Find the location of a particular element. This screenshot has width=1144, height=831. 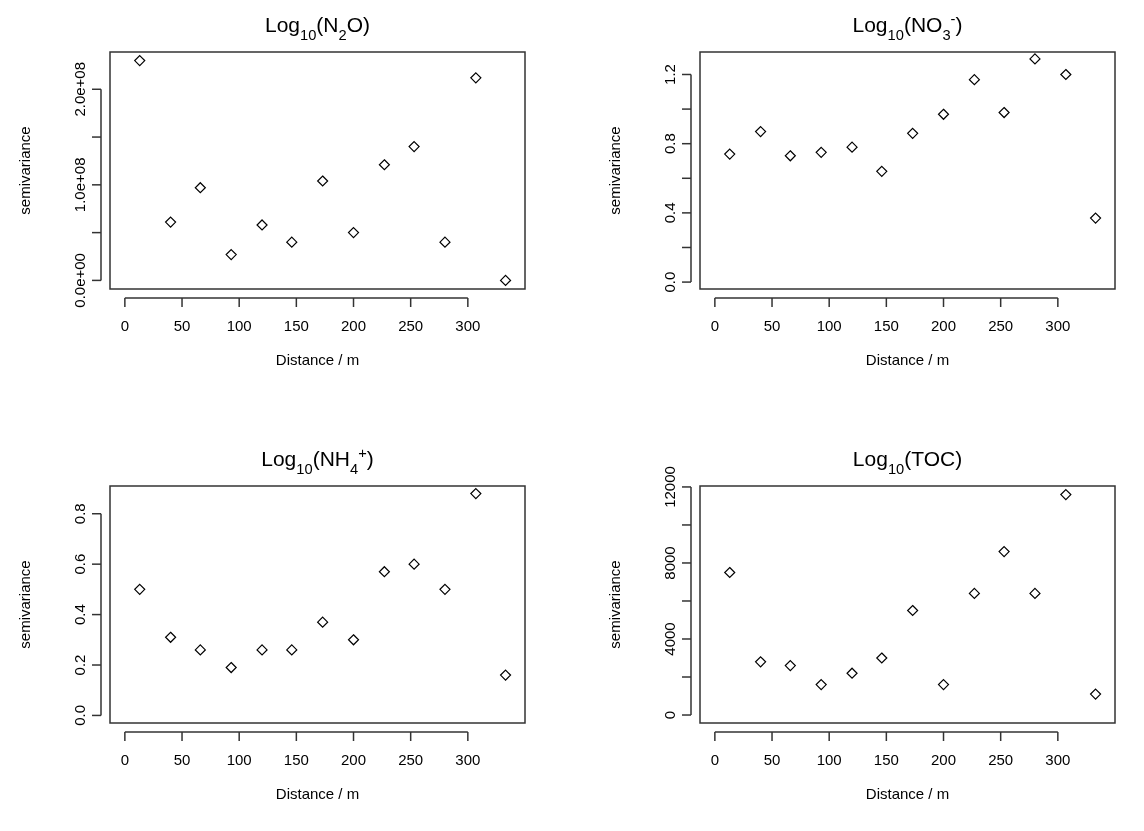

chart-title: Log$_{10}$(NH$_{4}$$^{+}$) is located at coordinates (317, 461).